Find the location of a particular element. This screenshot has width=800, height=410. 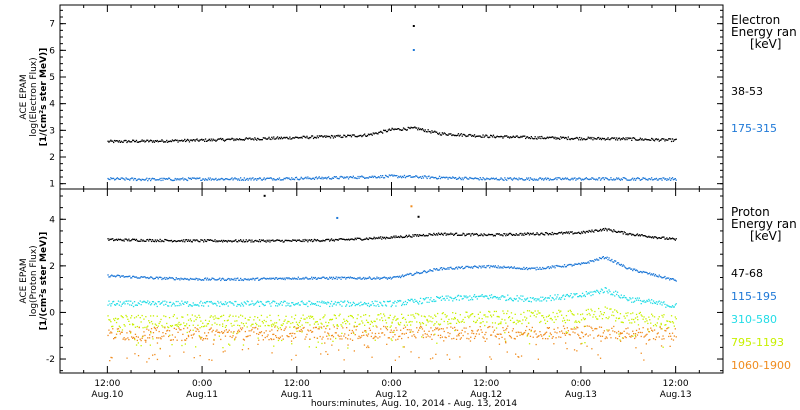

y-tick-label: 0 is located at coordinates (52, 313).